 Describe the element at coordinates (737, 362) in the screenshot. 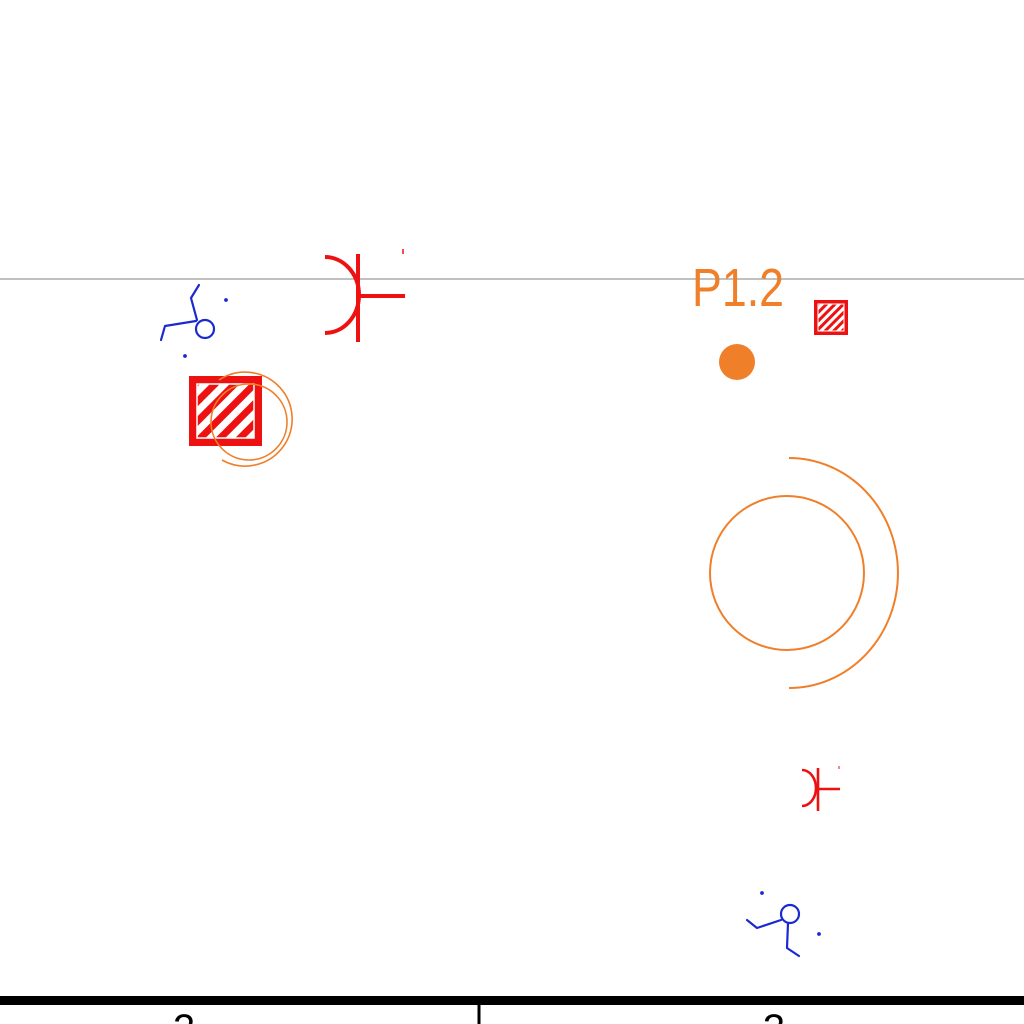

I see `filled-dot-icon` at that location.